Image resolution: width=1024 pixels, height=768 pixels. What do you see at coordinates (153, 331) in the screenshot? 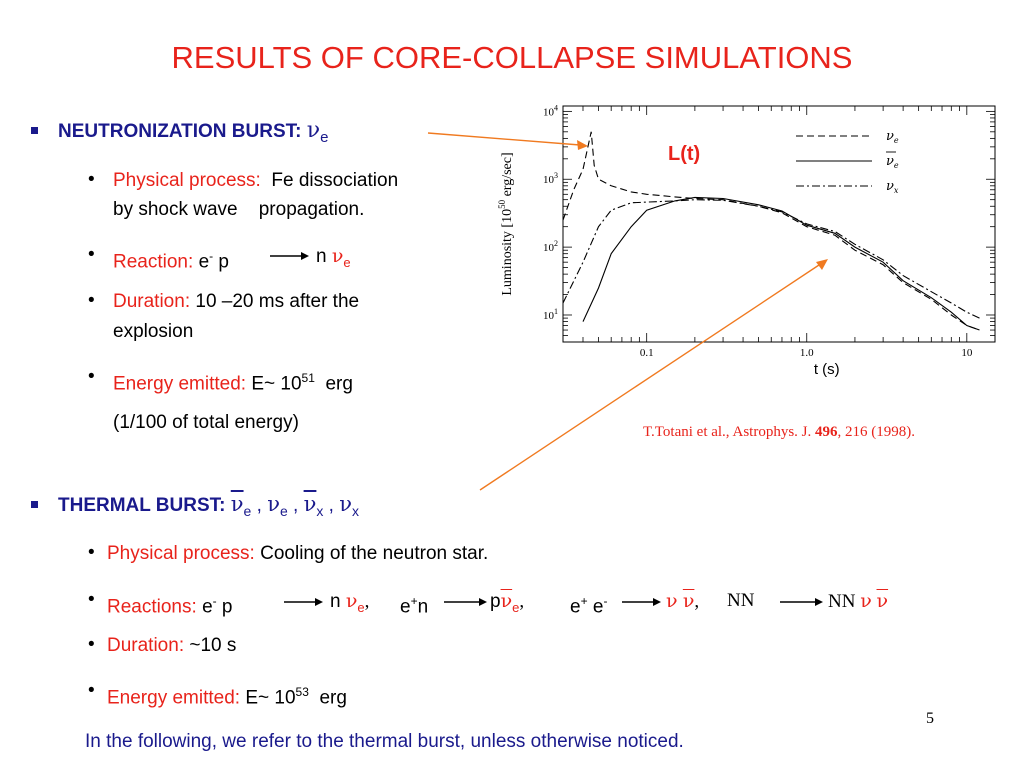
I see `duration-line-2: explosion` at bounding box center [153, 331].